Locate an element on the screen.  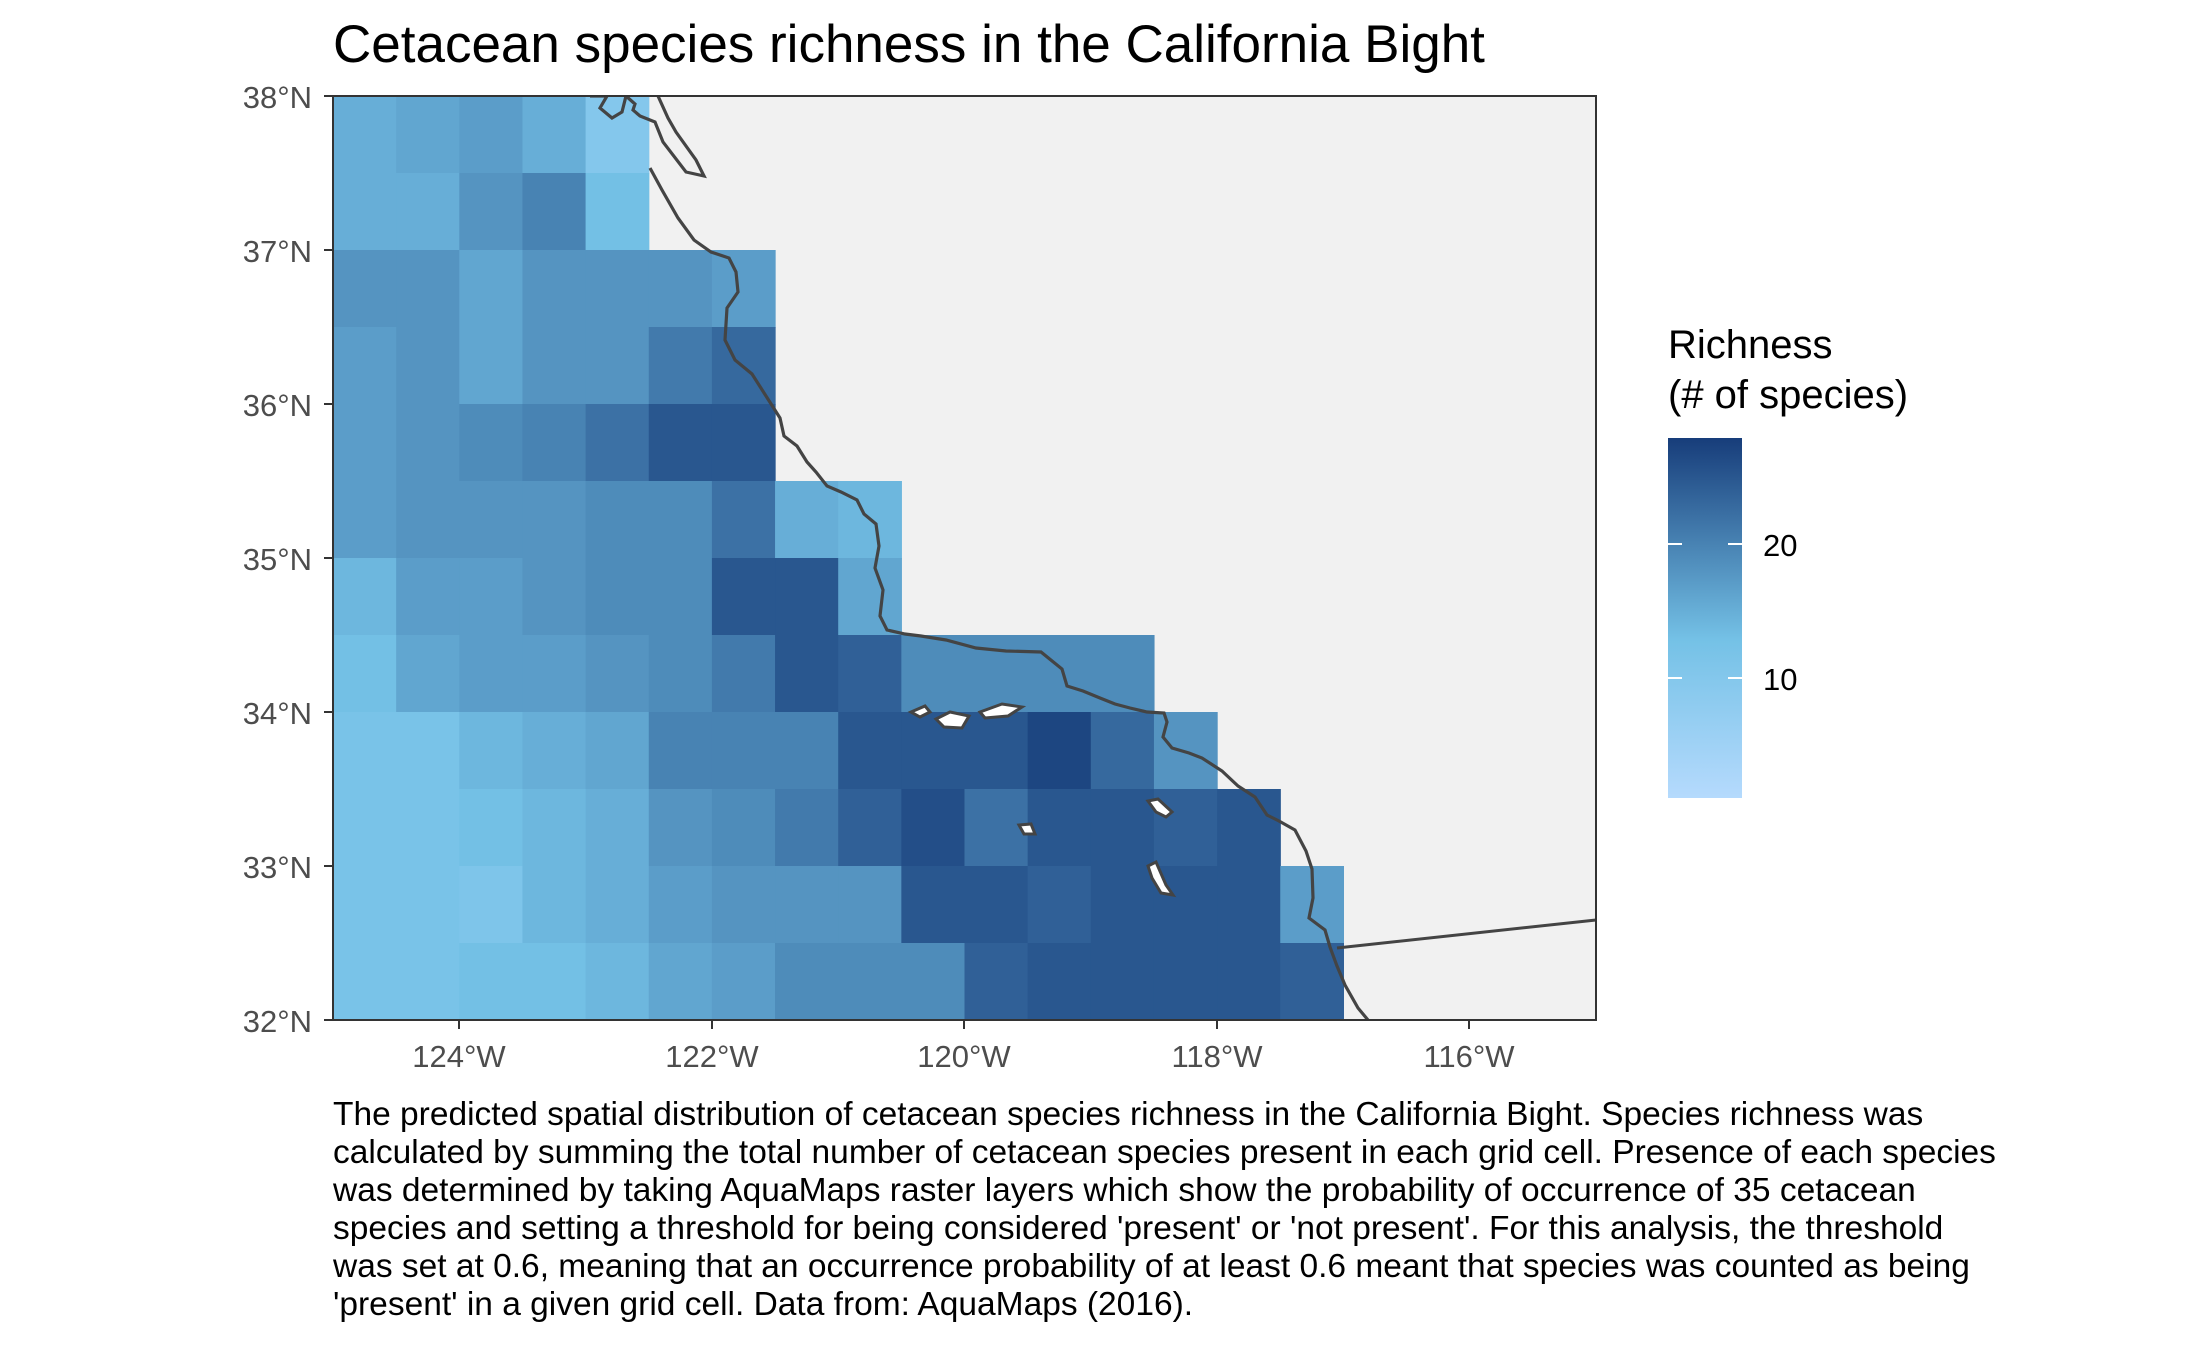
y-tick-label: 33°N is located at coordinates (277, 867).